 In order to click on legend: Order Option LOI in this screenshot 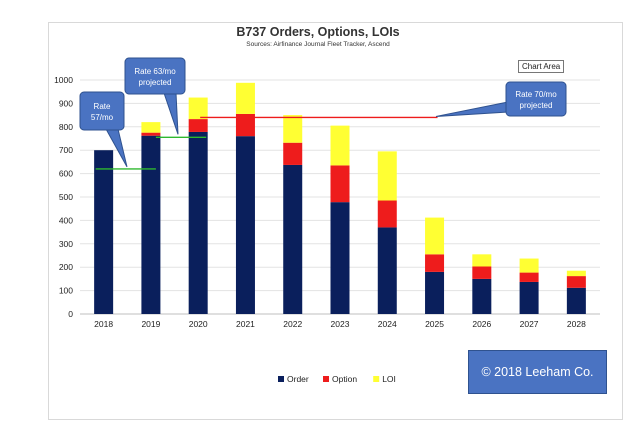, I will do `click(337, 379)`.